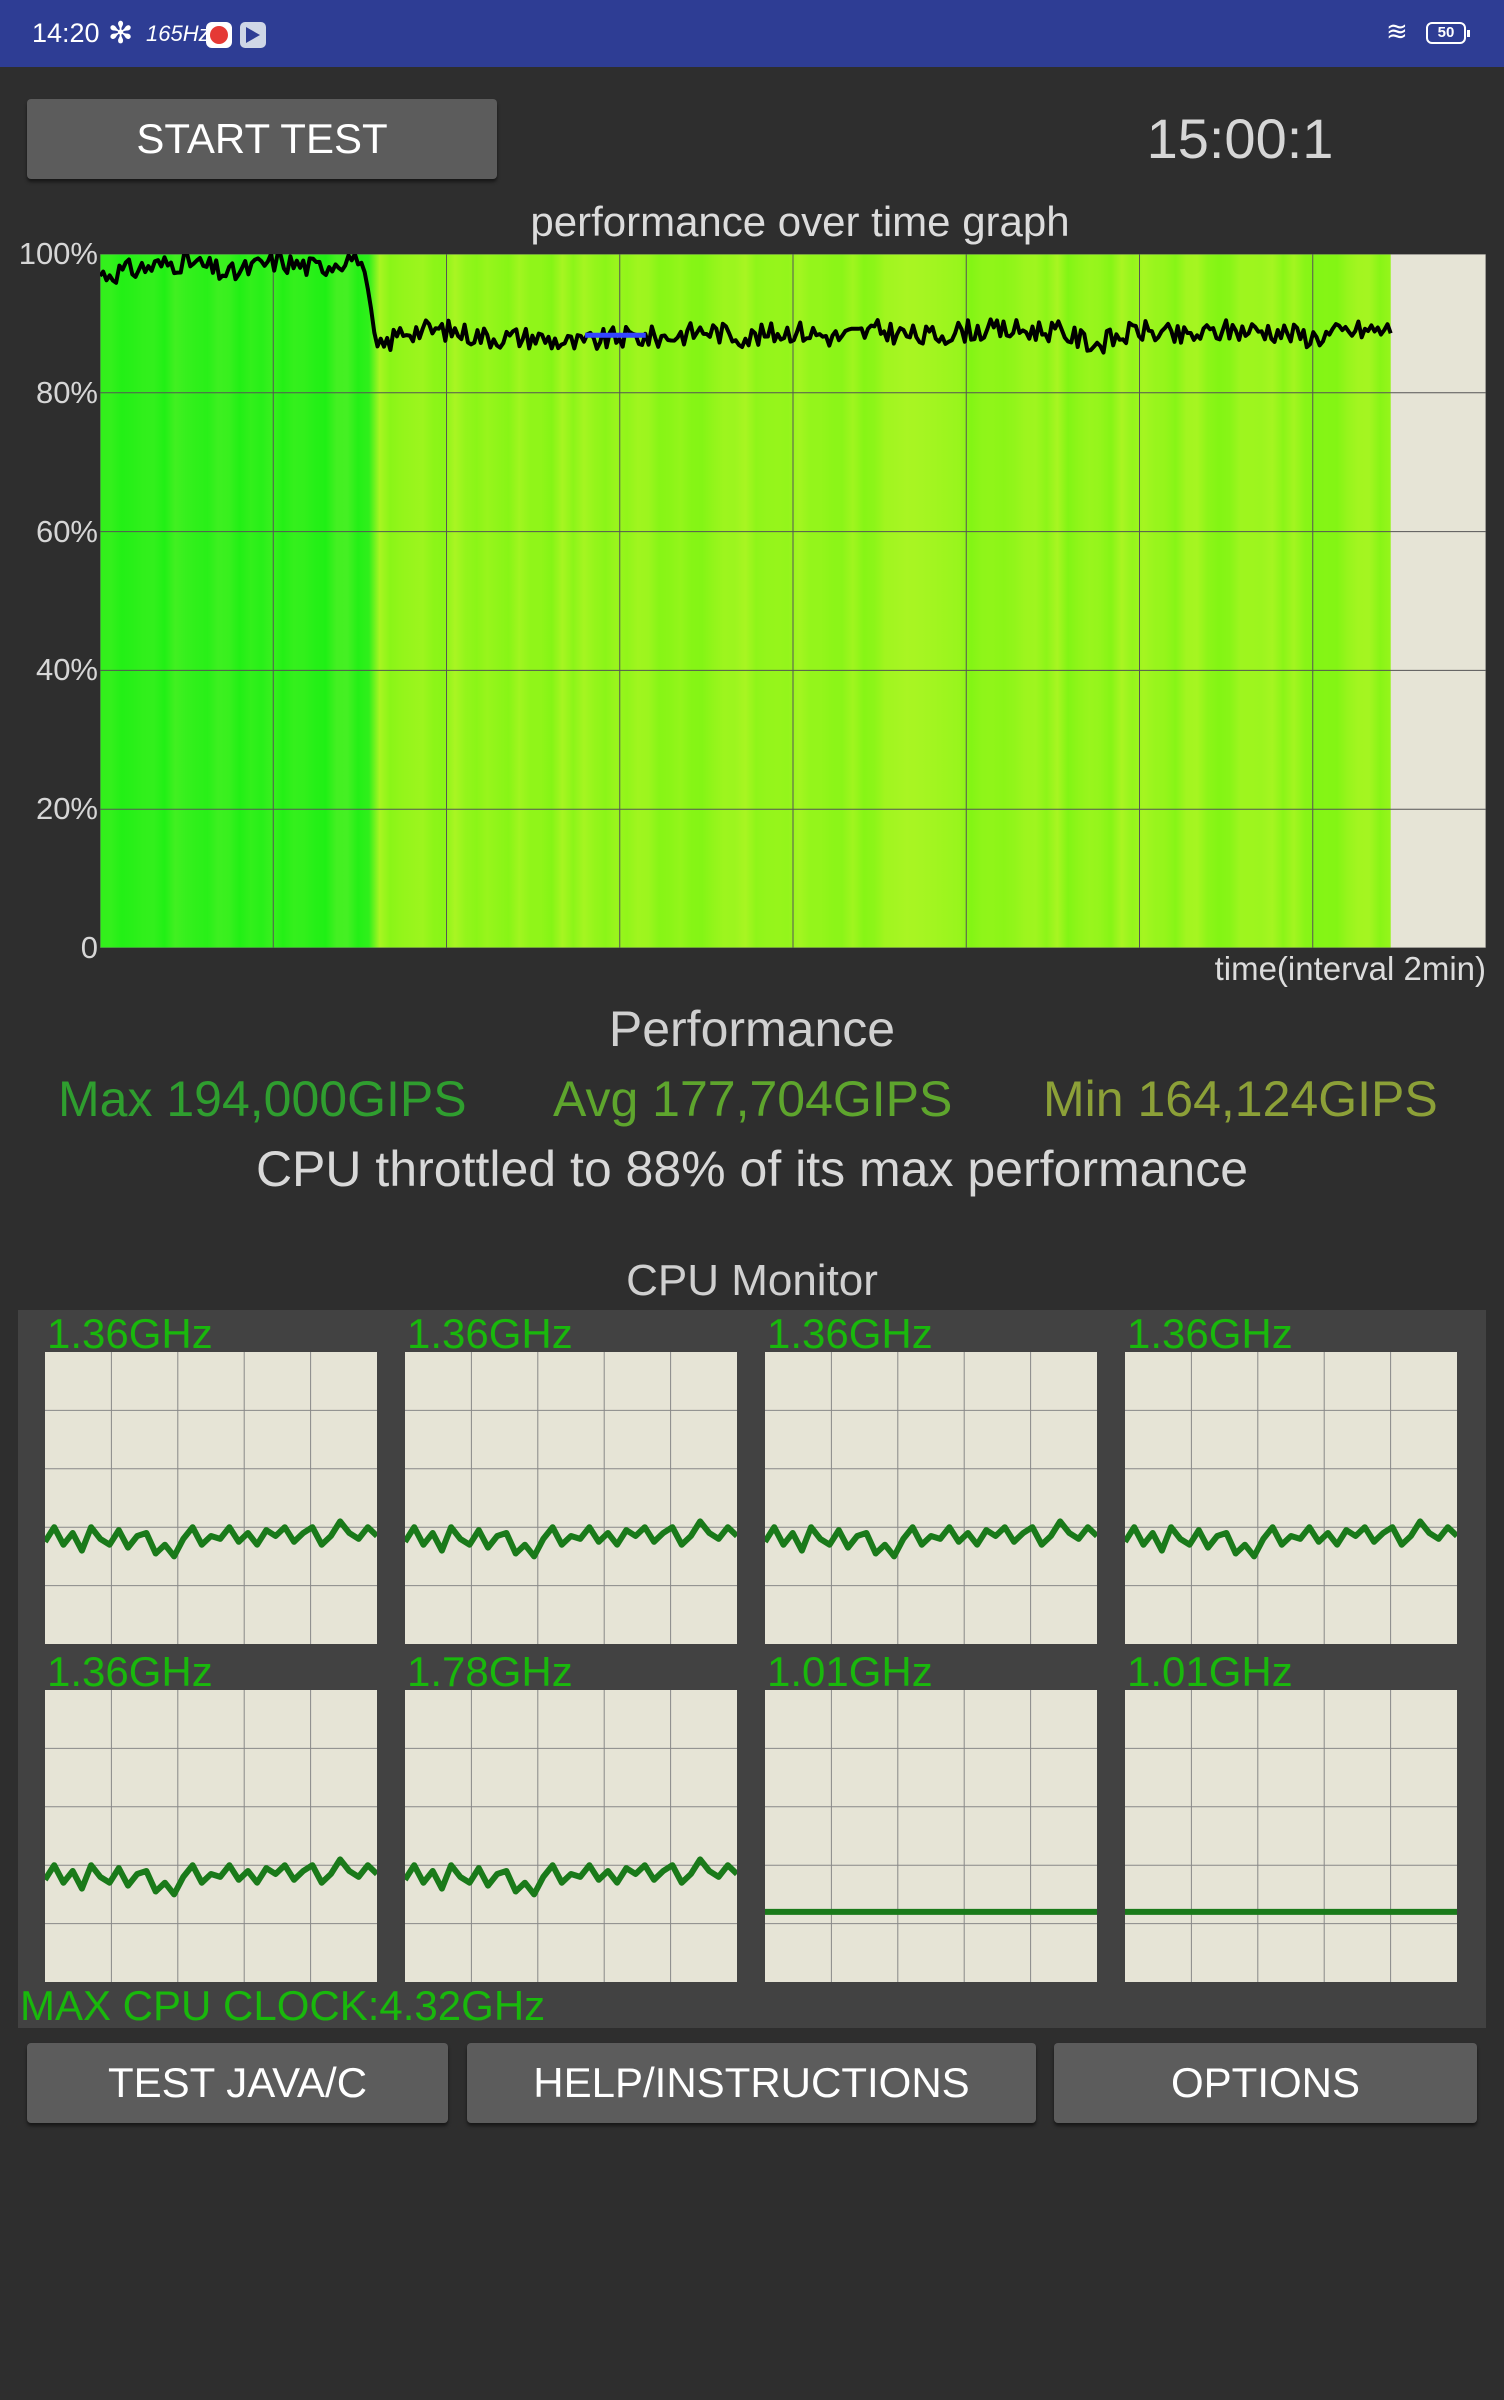  I want to click on max-cpu-clock: MAX CPU CLOCK:4.32GHz, so click(283, 2005).